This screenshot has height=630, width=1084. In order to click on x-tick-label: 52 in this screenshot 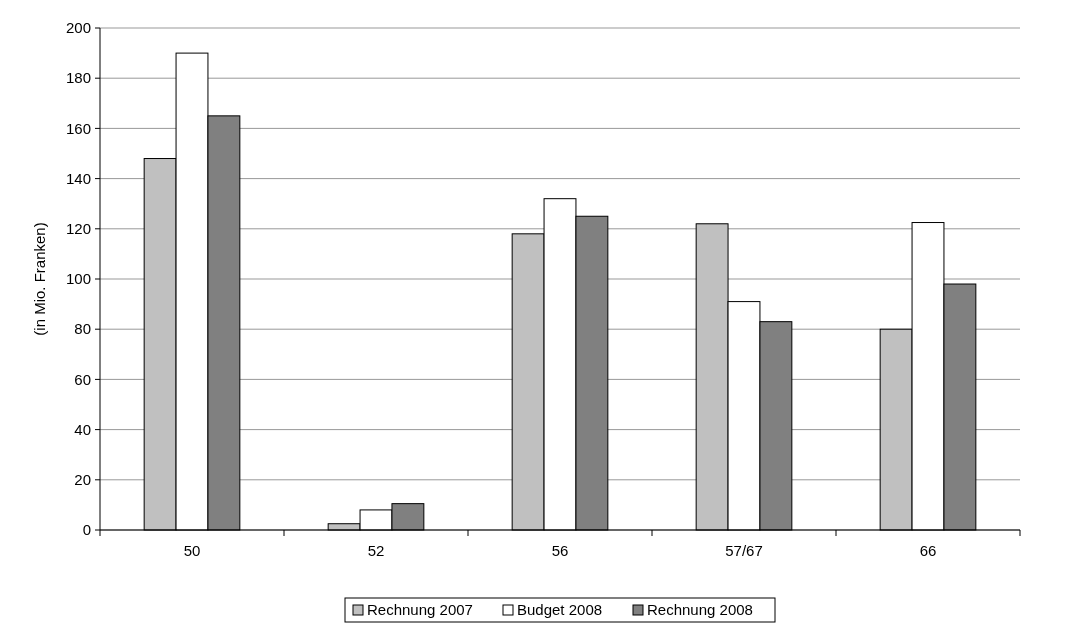, I will do `click(376, 550)`.